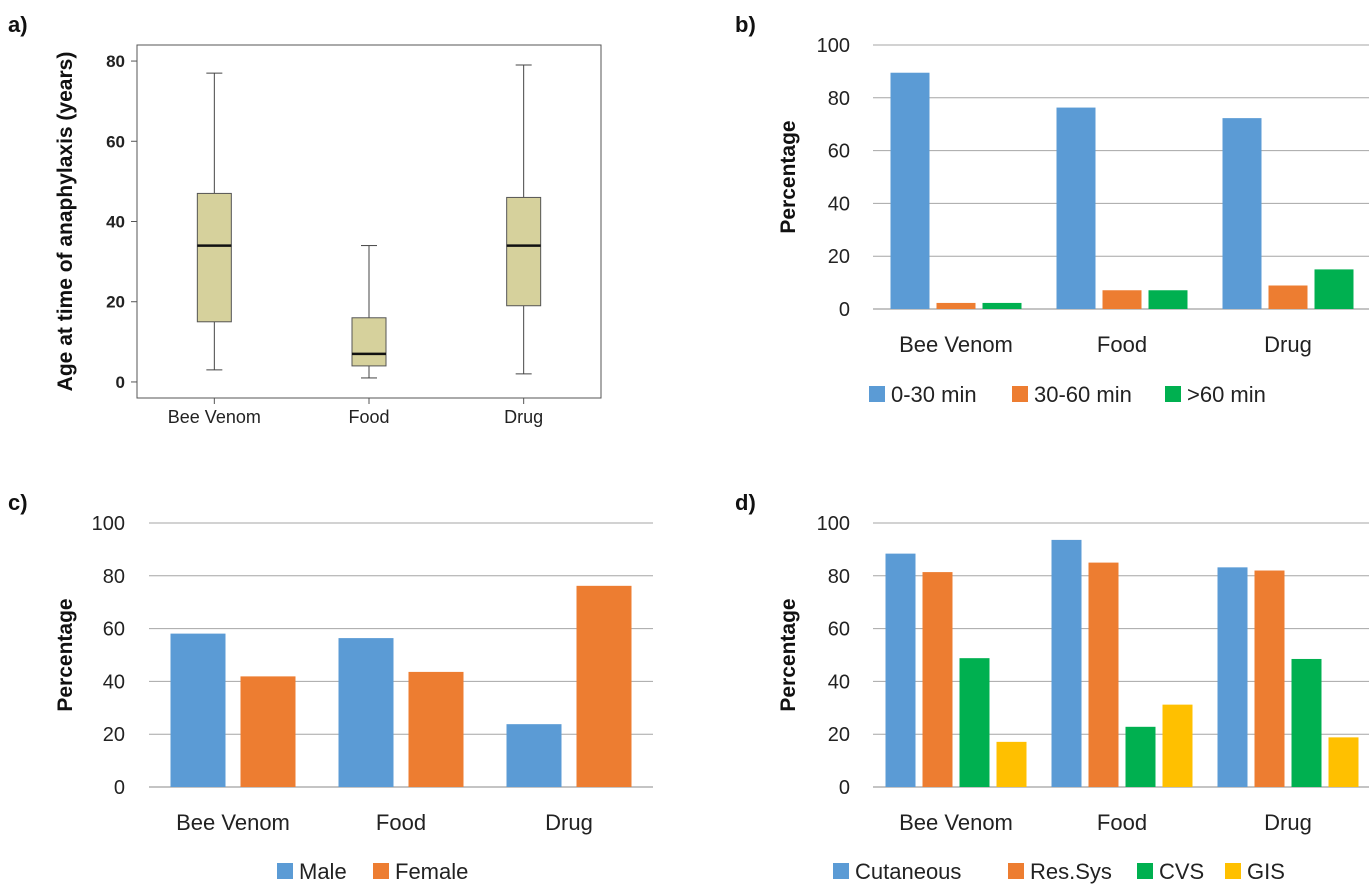 The image size is (1369, 888). What do you see at coordinates (214, 257) in the screenshot?
I see `box-bee-venom` at bounding box center [214, 257].